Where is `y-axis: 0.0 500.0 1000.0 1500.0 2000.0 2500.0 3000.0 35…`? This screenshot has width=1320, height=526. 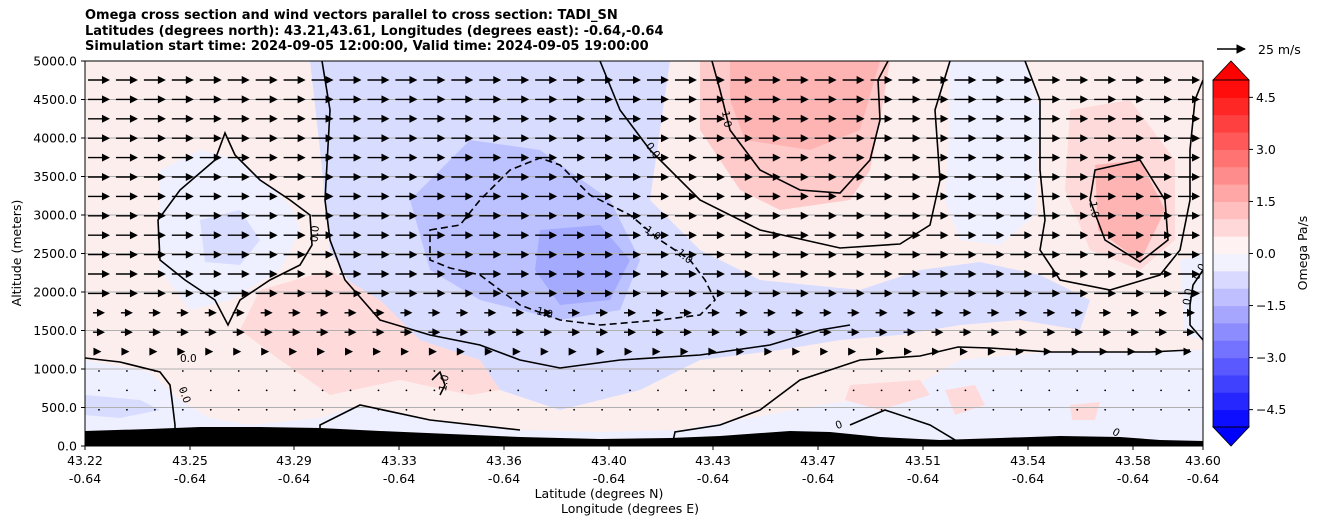 y-axis: 0.0 500.0 1000.0 1500.0 2000.0 2500.0 3000.0 35… is located at coordinates (59, 254).